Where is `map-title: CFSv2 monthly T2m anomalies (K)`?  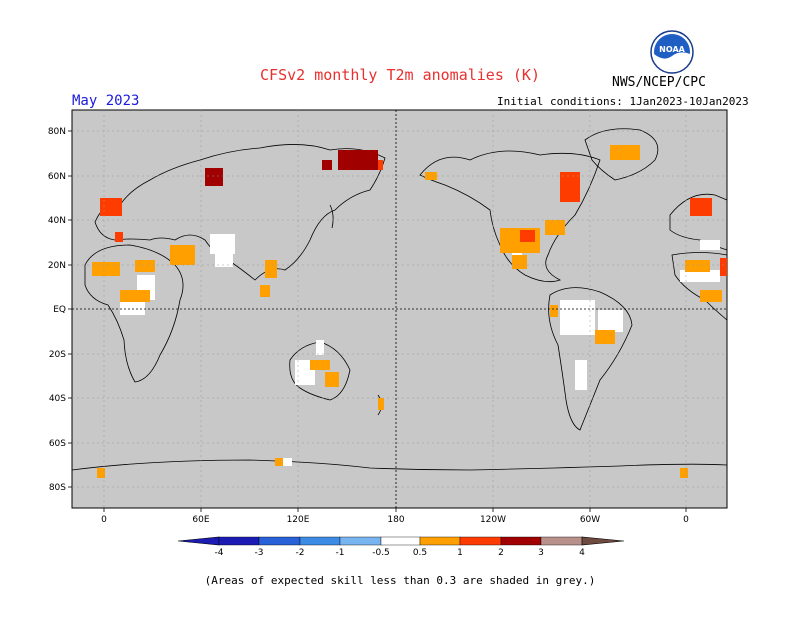 map-title: CFSv2 monthly T2m anomalies (K) is located at coordinates (400, 75).